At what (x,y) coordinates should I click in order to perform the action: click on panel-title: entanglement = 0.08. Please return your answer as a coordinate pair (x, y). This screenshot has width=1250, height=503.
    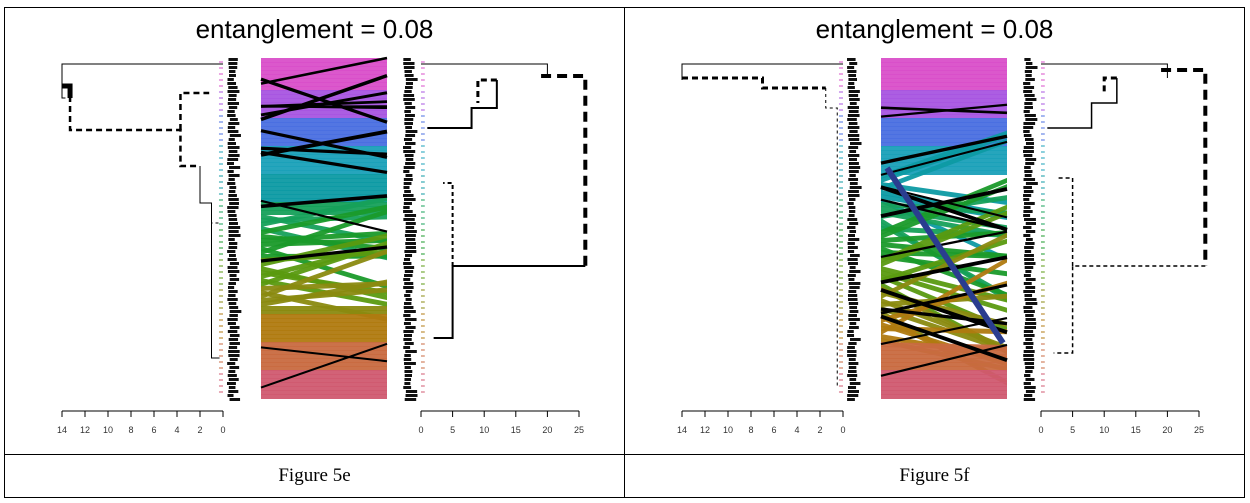
    Looking at the image, I should click on (934, 29).